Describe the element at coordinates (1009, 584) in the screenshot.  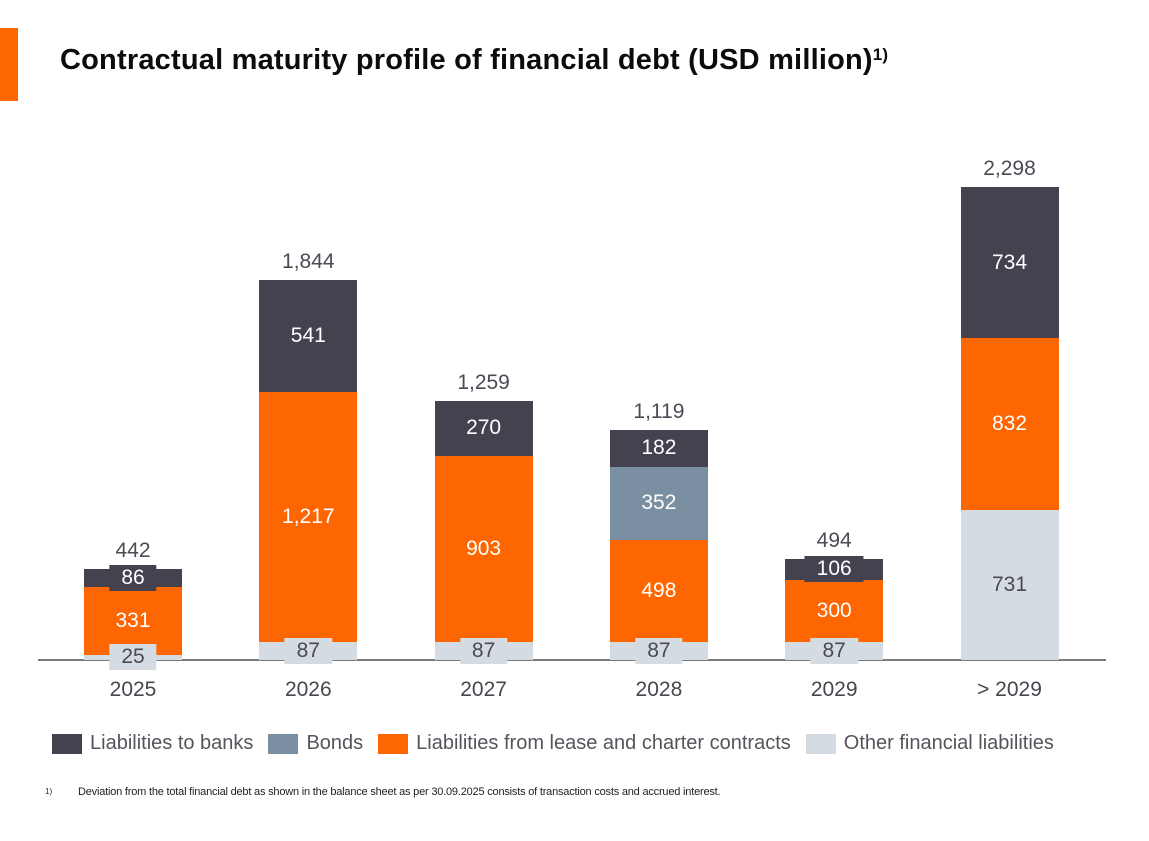
I see `bar-segment-value-label: 731` at that location.